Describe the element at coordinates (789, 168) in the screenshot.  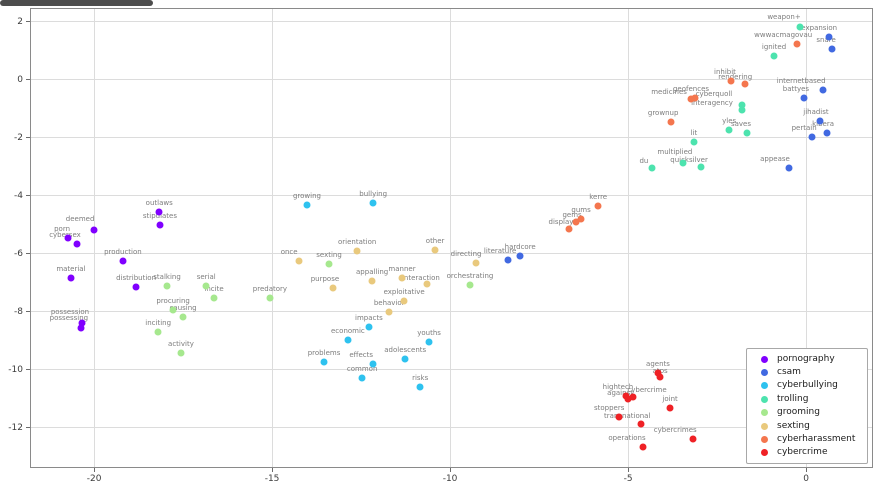
I see `data-point-appease` at that location.